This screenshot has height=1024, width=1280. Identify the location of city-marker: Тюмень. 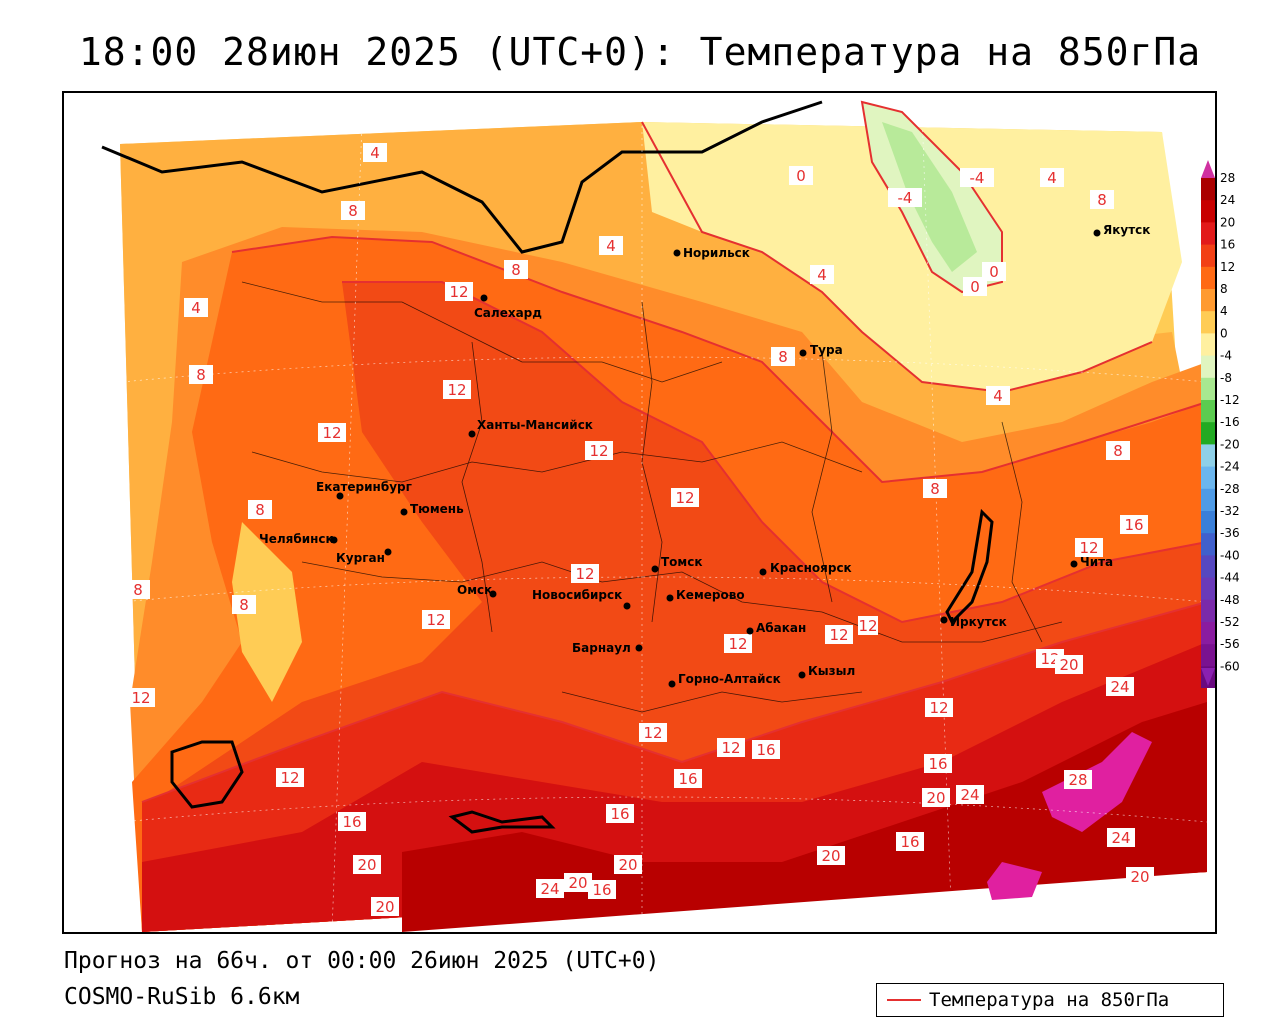
(432, 509).